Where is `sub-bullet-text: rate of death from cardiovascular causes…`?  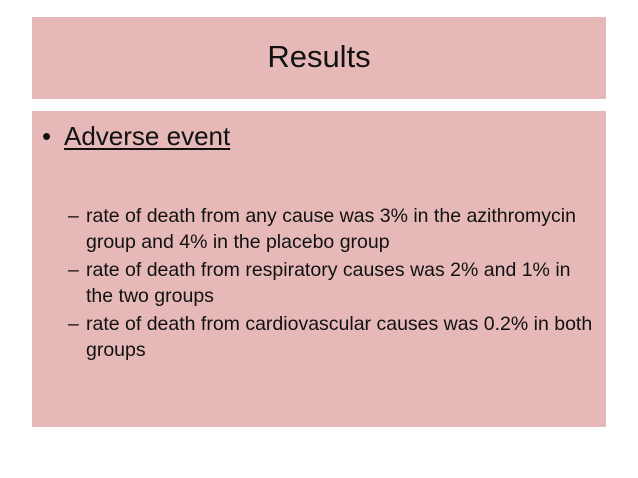 sub-bullet-text: rate of death from cardiovascular causes… is located at coordinates (339, 337).